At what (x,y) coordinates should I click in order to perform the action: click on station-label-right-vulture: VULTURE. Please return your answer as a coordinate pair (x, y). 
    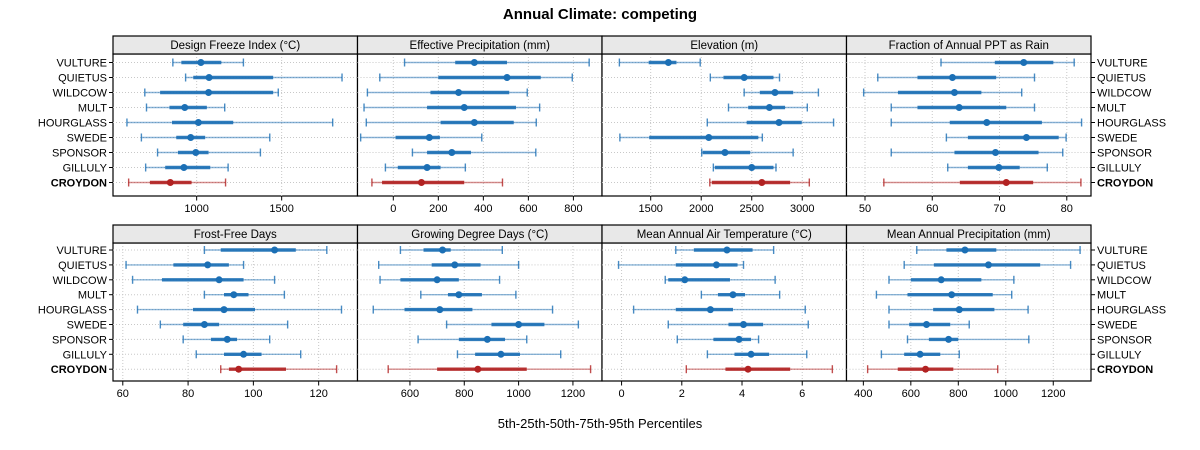
    Looking at the image, I should click on (1122, 251).